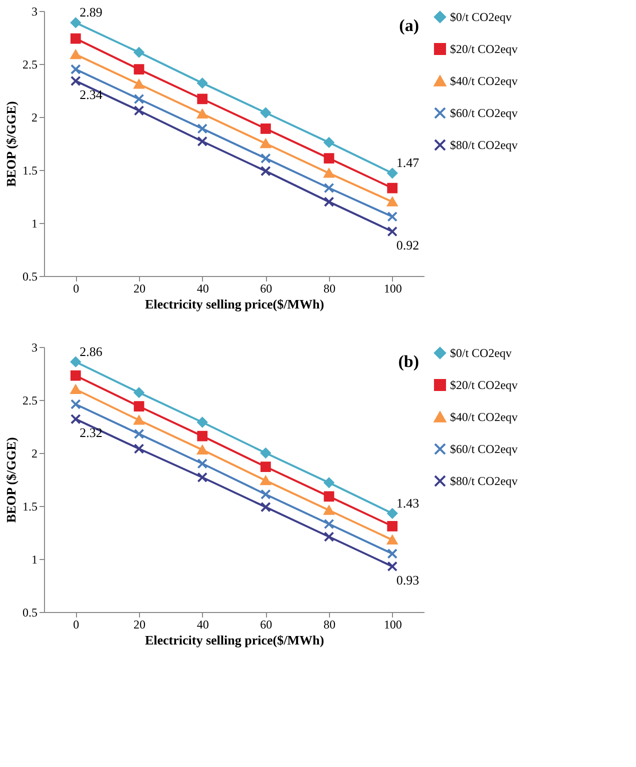 This screenshot has width=636, height=767. What do you see at coordinates (408, 502) in the screenshot?
I see `data-label: 1.43` at bounding box center [408, 502].